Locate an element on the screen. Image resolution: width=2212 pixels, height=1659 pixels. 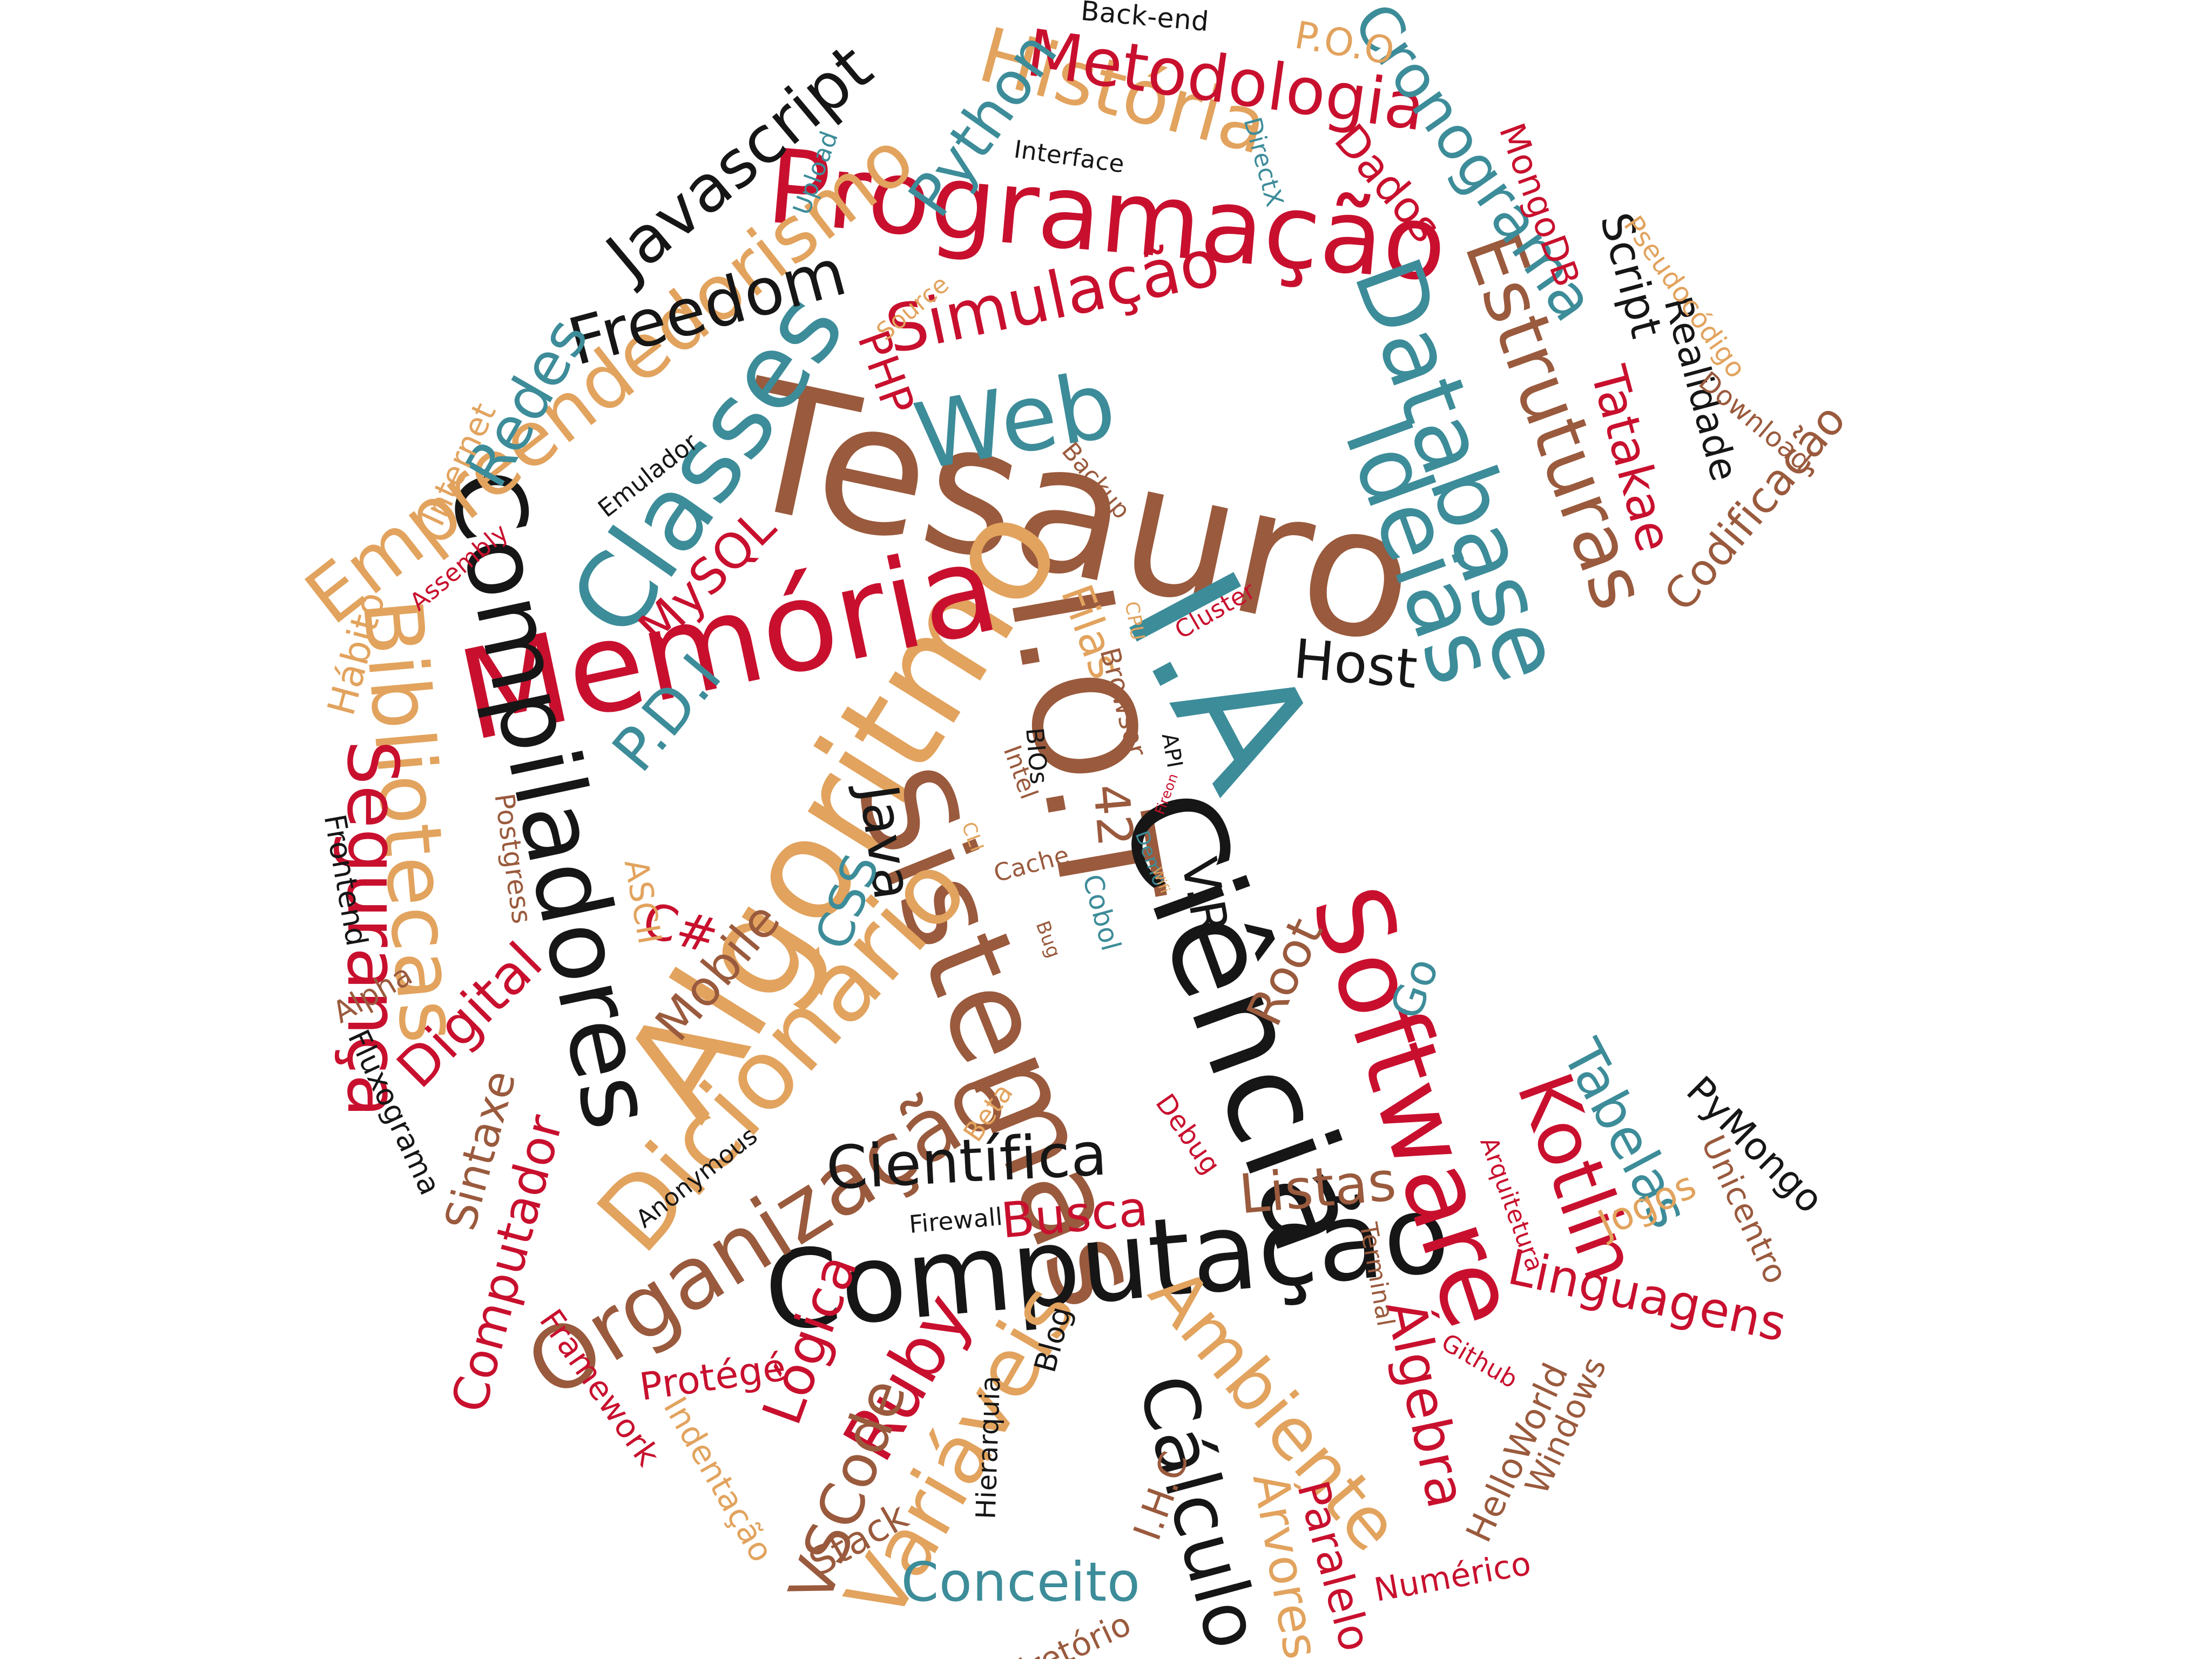
word-vr: V.R is located at coordinates (1204, 896).